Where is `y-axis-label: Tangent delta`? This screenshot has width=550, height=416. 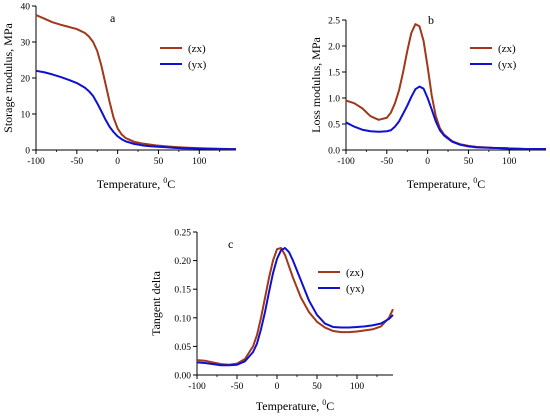
y-axis-label: Tangent delta is located at coordinates (156, 302).